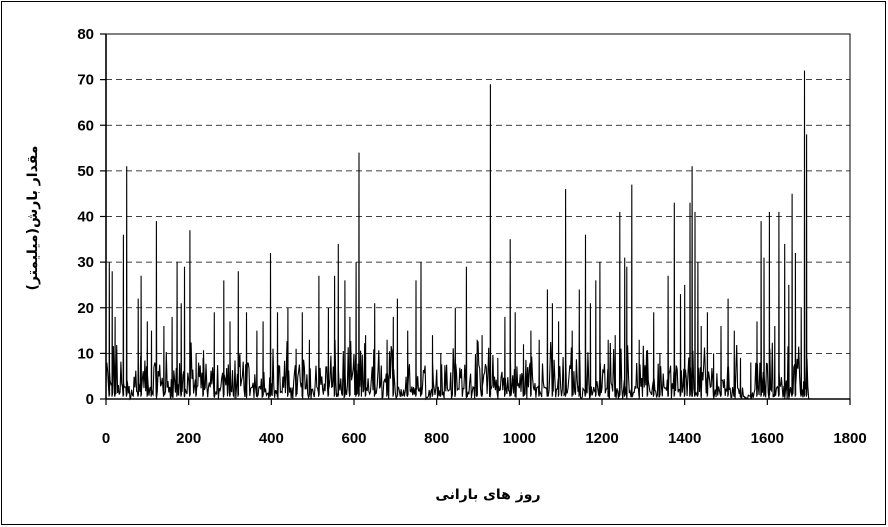  Describe the element at coordinates (436, 438) in the screenshot. I see `x-tick-label: 800` at that location.